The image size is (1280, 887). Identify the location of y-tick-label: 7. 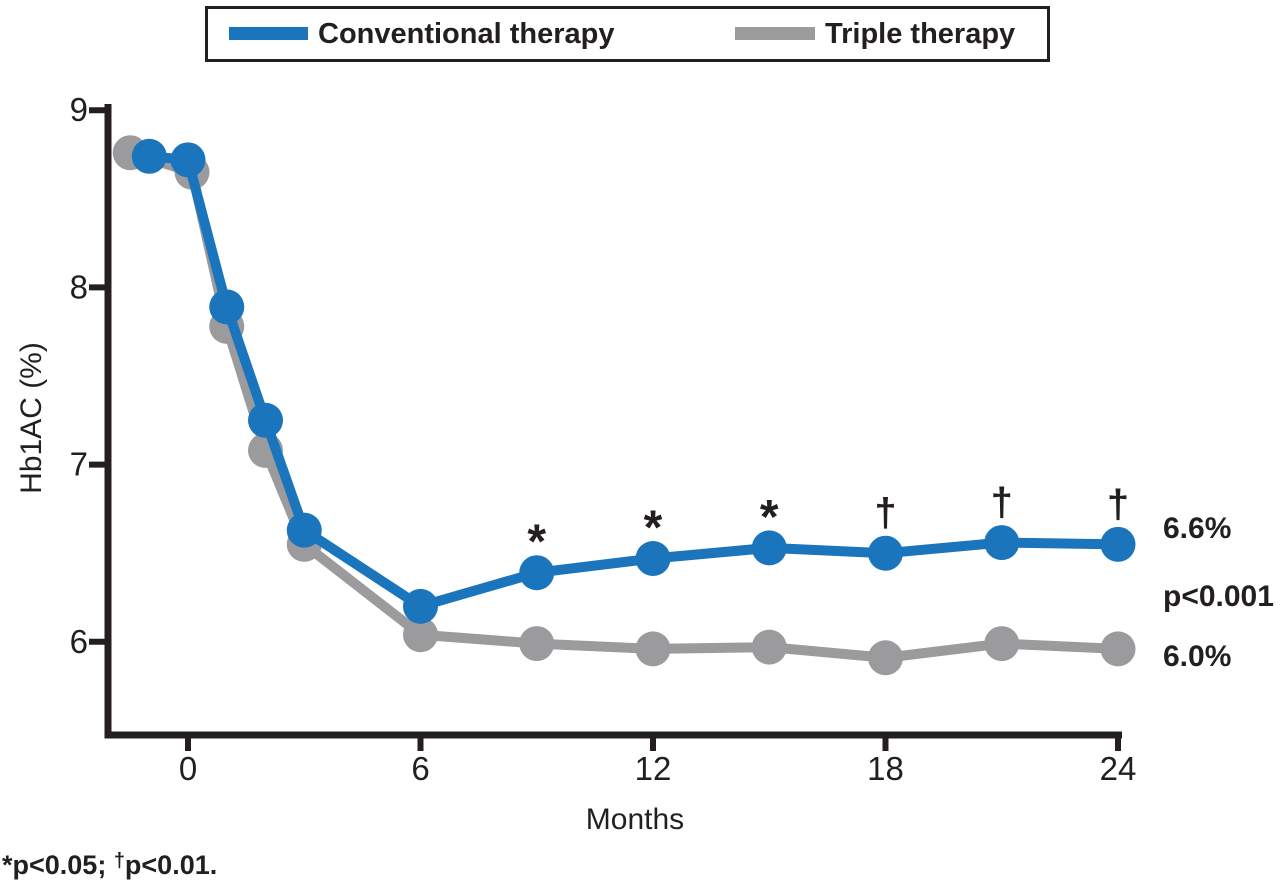
(79, 464).